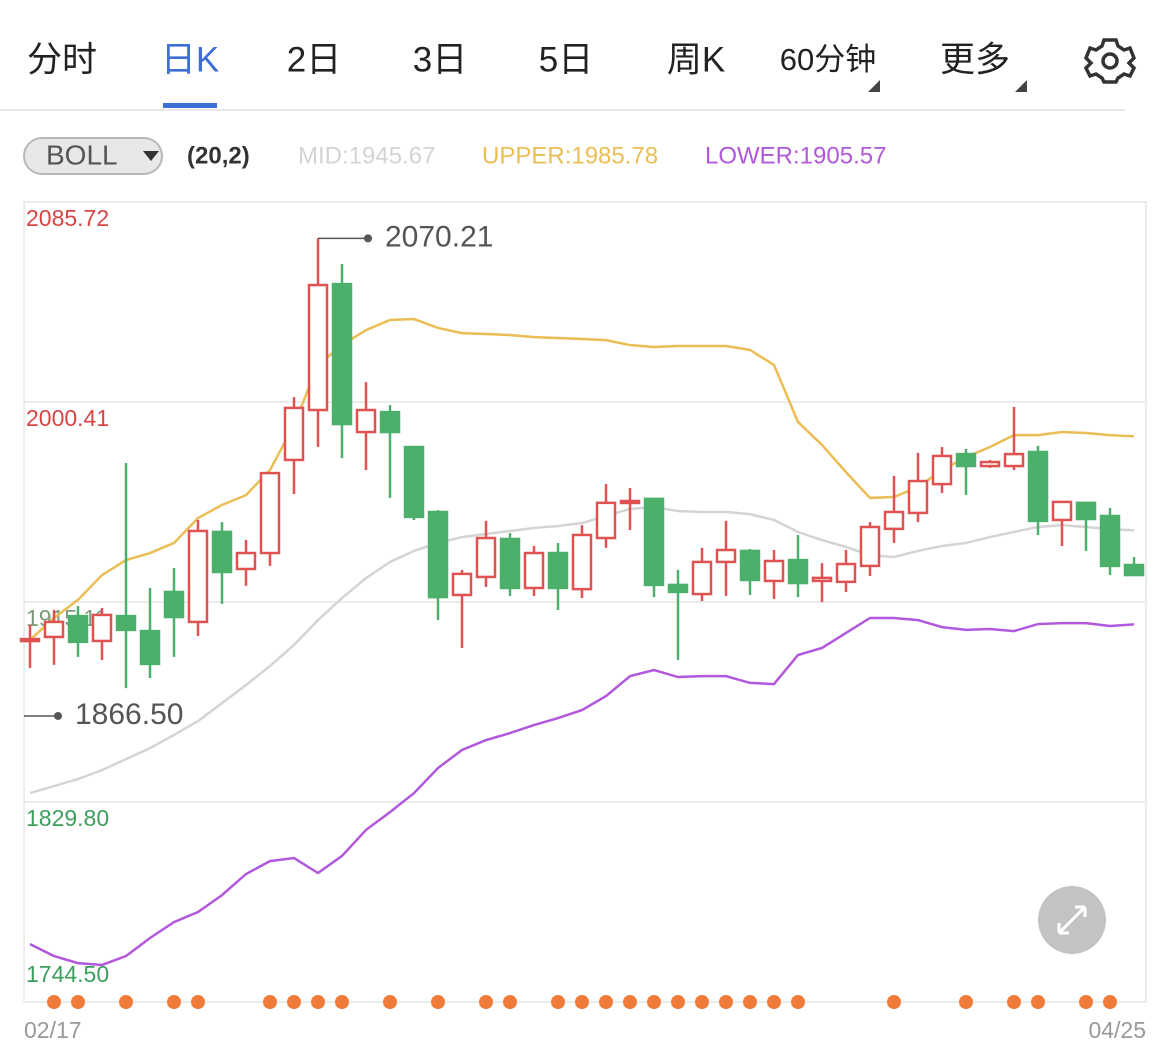 Image resolution: width=1170 pixels, height=1057 pixels. What do you see at coordinates (570, 155) in the screenshot?
I see `legend-entry: UPPER:1985.78` at bounding box center [570, 155].